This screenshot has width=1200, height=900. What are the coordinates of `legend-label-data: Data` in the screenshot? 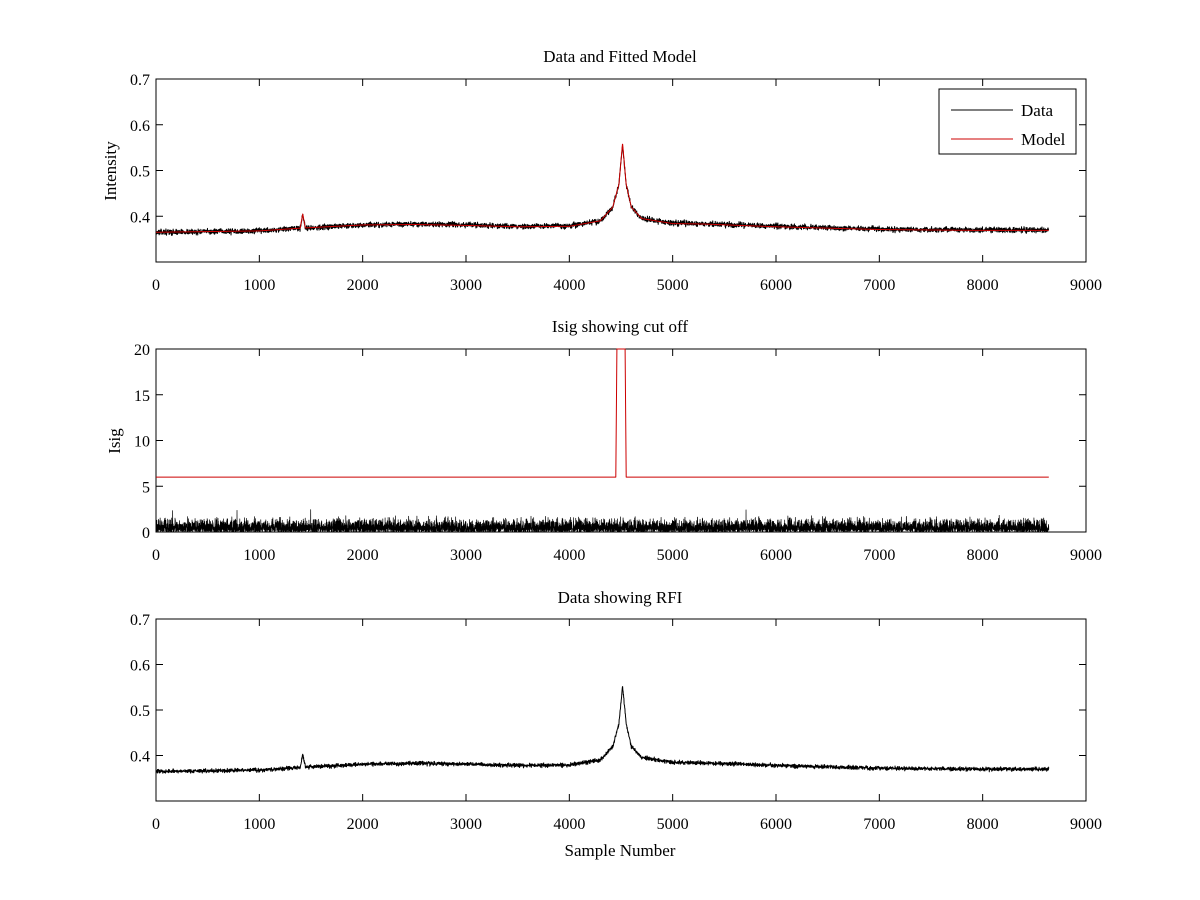 It's located at (1037, 110).